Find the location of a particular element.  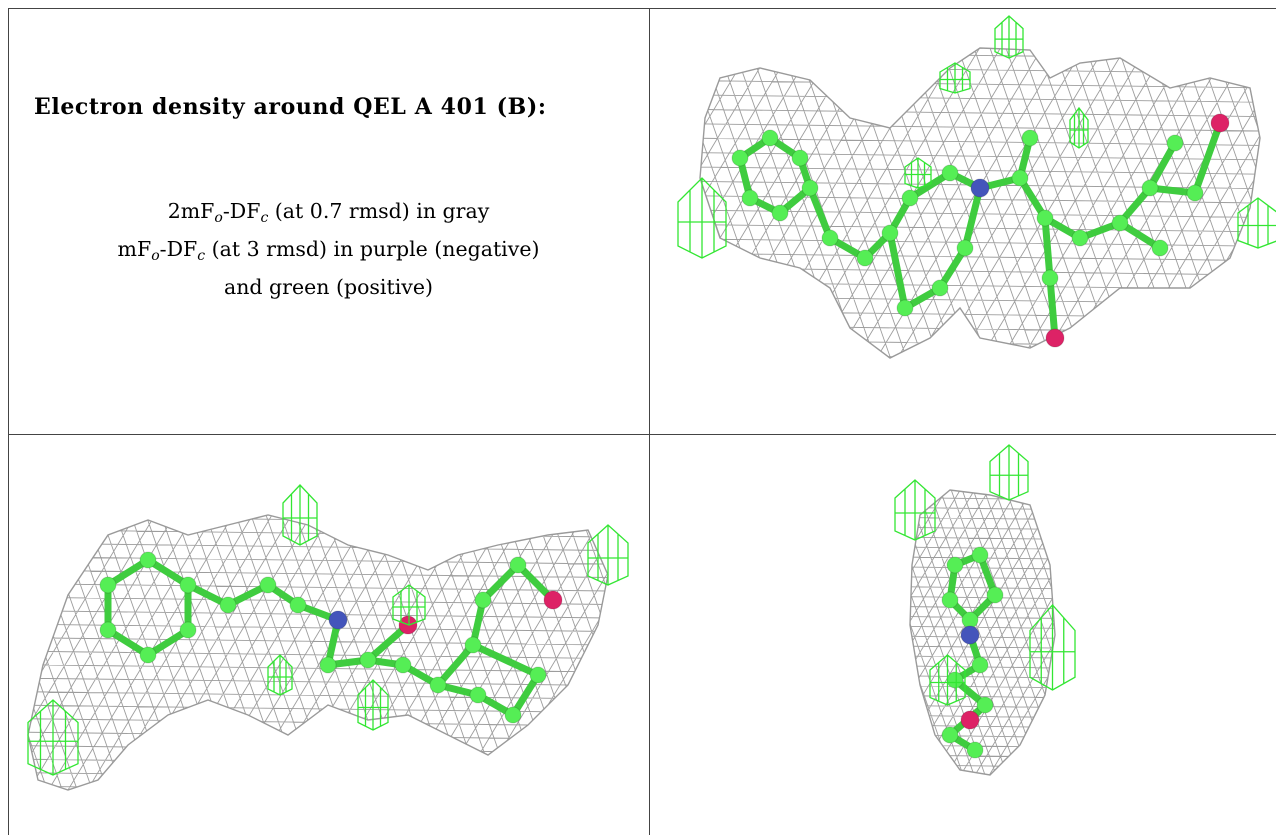

ligand-model-side is located at coordinates (331, 637).